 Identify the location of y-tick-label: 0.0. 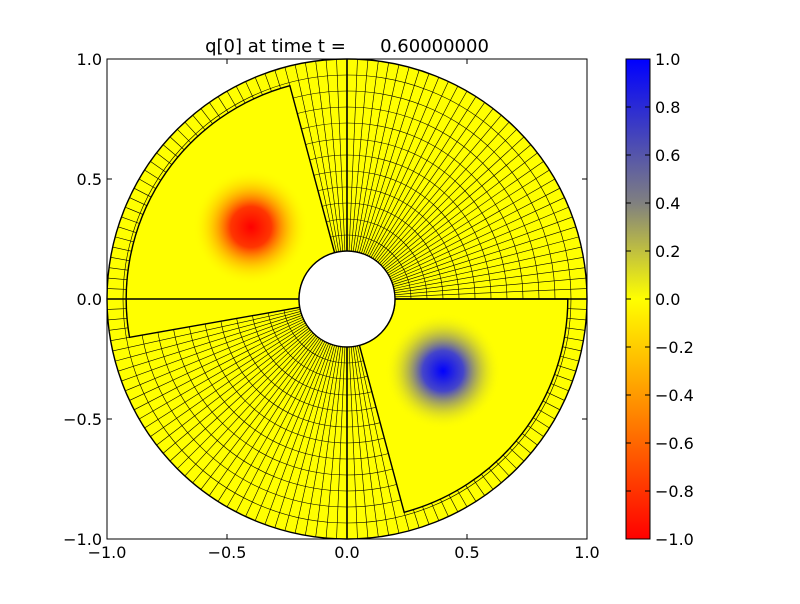
(89, 299).